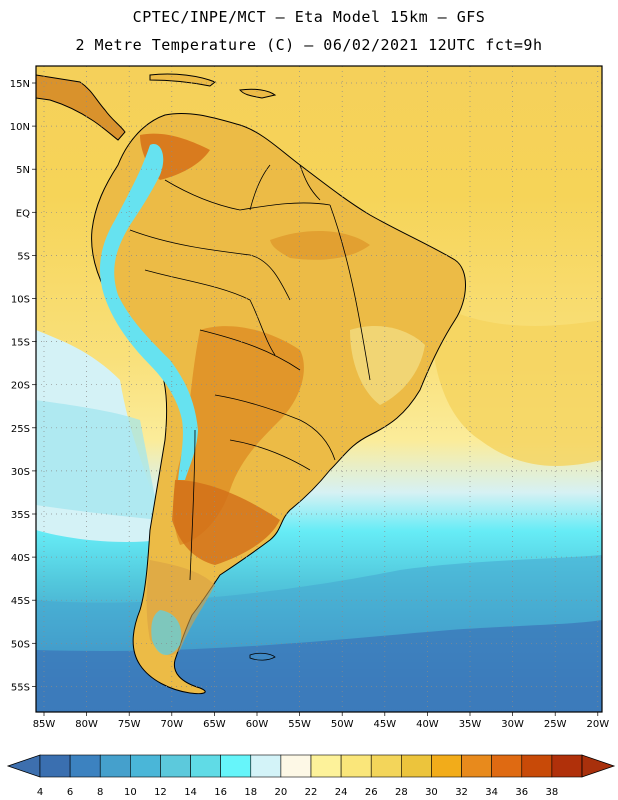 This screenshot has width=618, height=800. What do you see at coordinates (86, 724) in the screenshot?
I see `lon-tick-label: 80W` at bounding box center [86, 724].